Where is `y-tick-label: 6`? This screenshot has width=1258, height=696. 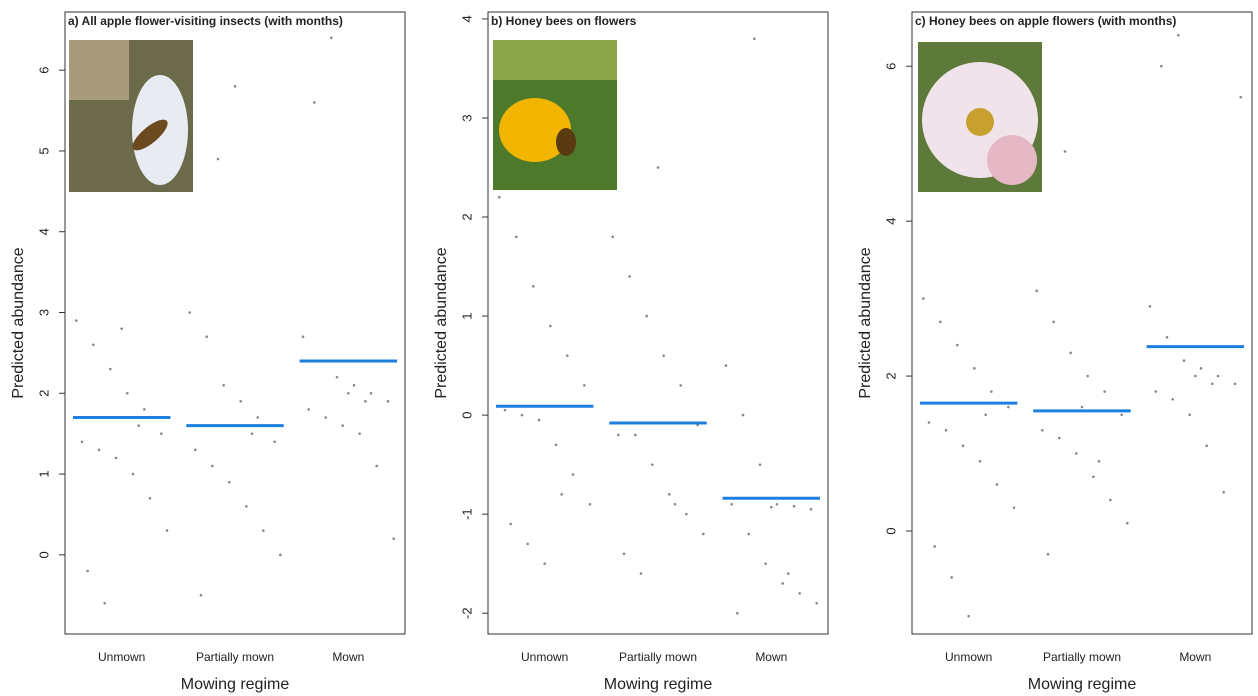
y-tick-label: 6 is located at coordinates (43, 70).